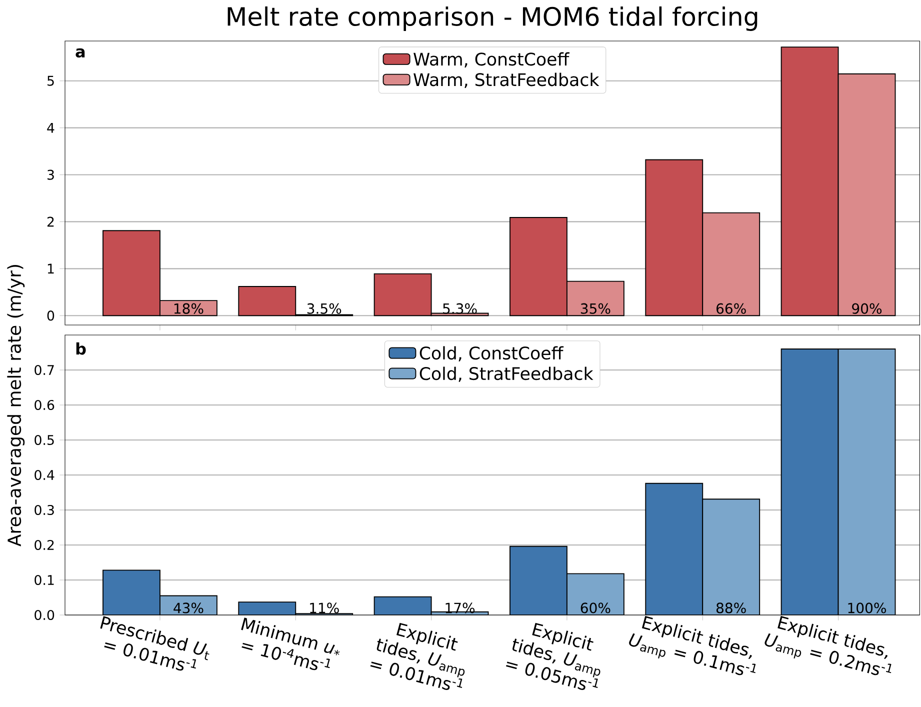 This screenshot has width=921, height=707. Describe the element at coordinates (867, 608) in the screenshot. I see `annotation: 100%` at that location.